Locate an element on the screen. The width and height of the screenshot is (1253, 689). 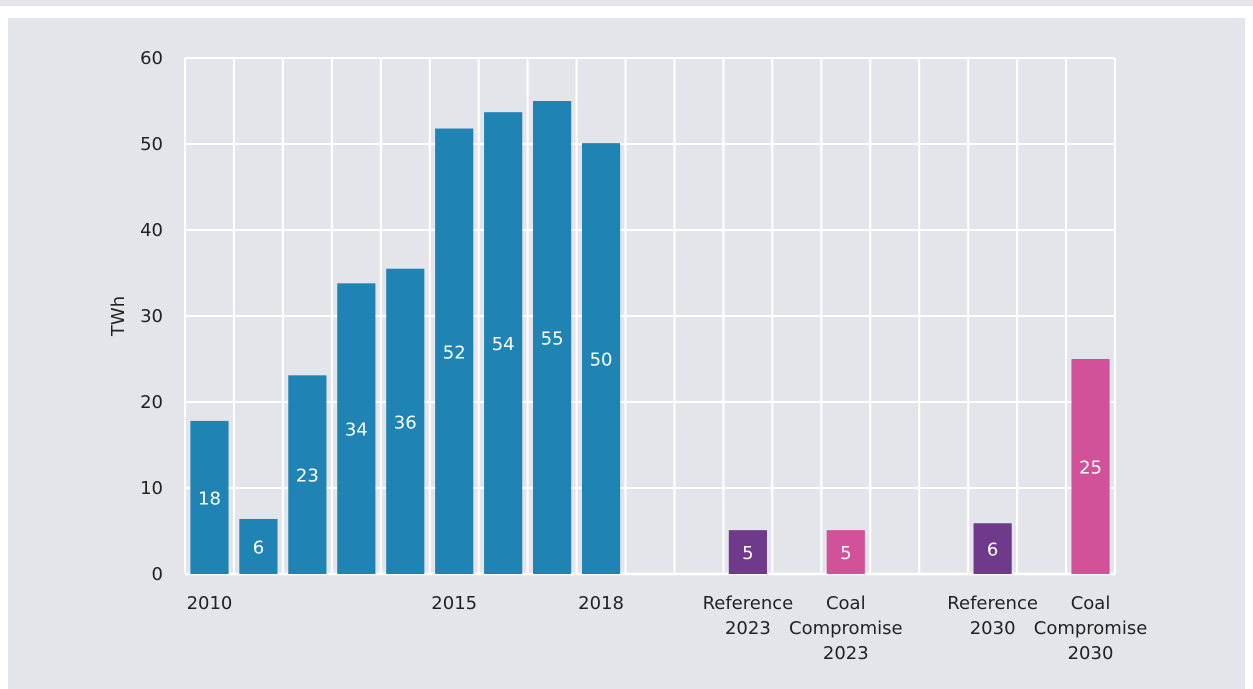
data-label: 50 is located at coordinates (601, 360).